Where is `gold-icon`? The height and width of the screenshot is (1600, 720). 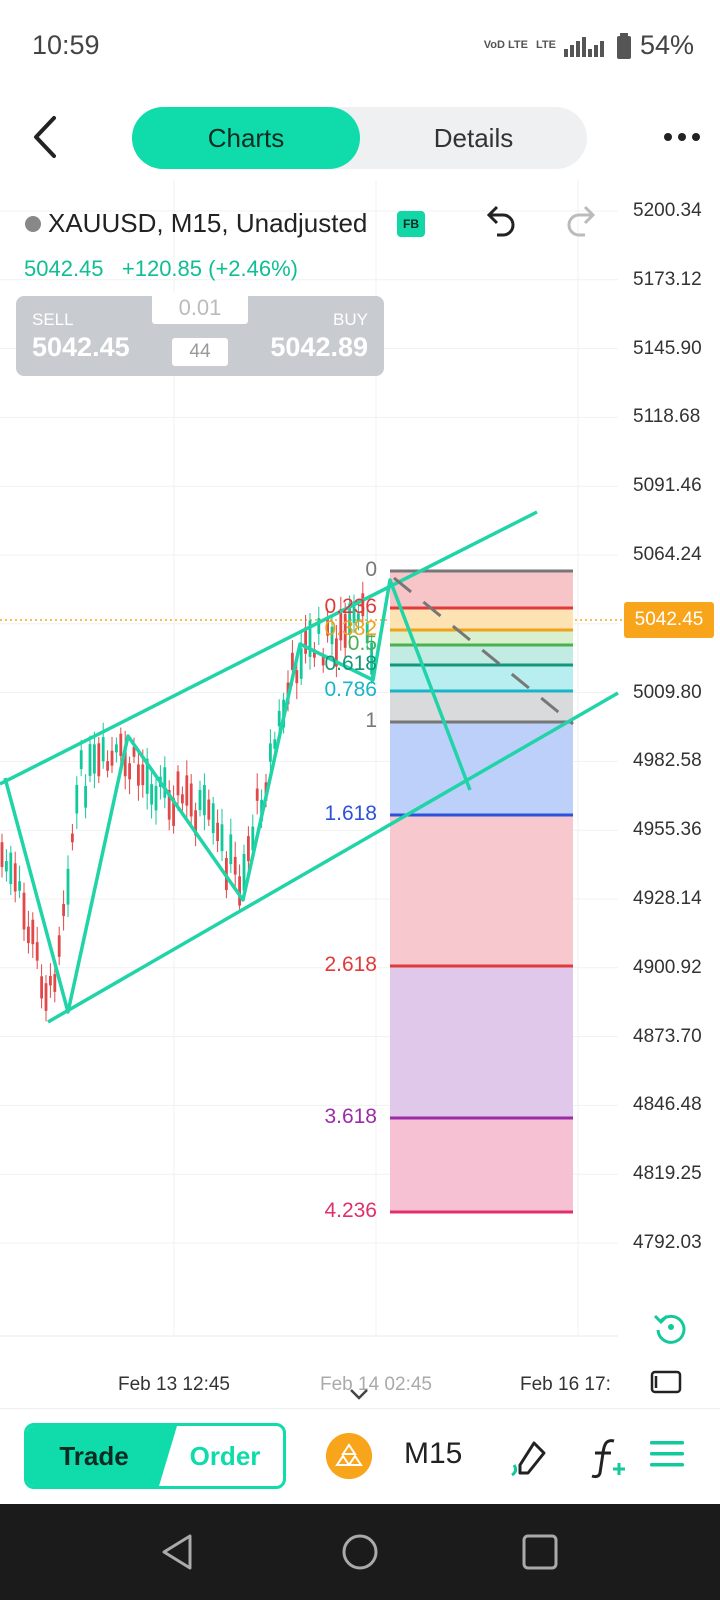 gold-icon is located at coordinates (349, 1456).